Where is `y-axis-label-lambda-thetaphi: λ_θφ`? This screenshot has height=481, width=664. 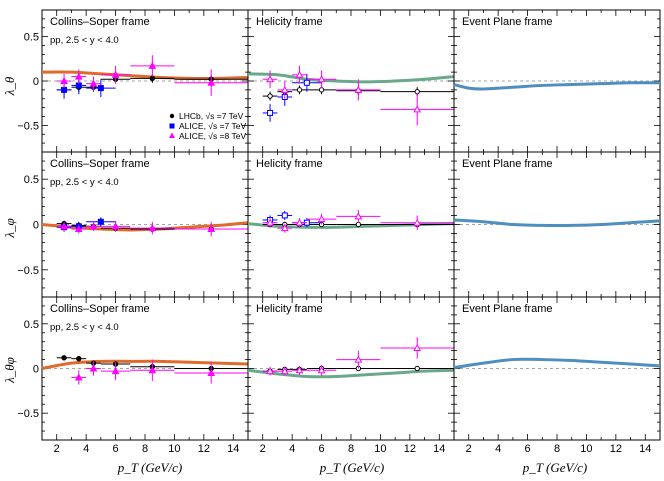
y-axis-label-lambda-thetaphi: λ_θφ is located at coordinates (9, 370).